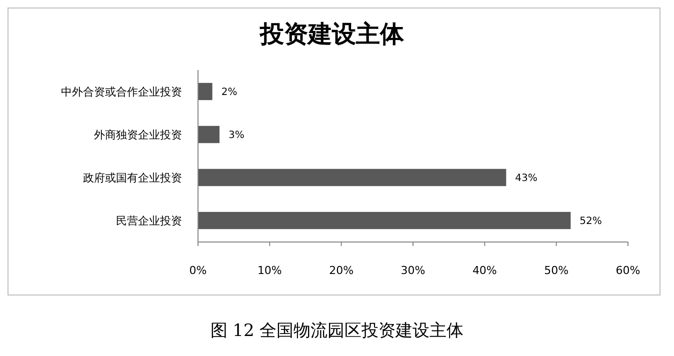 This screenshot has width=674, height=356. What do you see at coordinates (121, 91) in the screenshot?
I see `y-tick-label: 中外合资或合作企业投资` at bounding box center [121, 91].